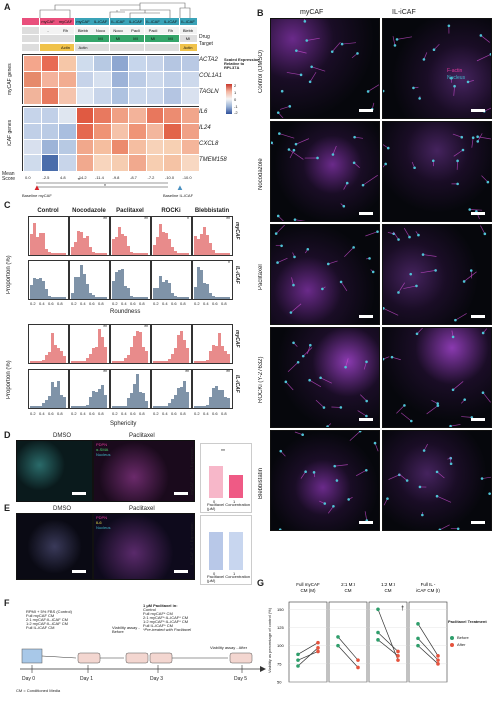  Describe the element at coordinates (325, 171) in the screenshot. I see `micro-image-nocodazole-mycaf` at that location.